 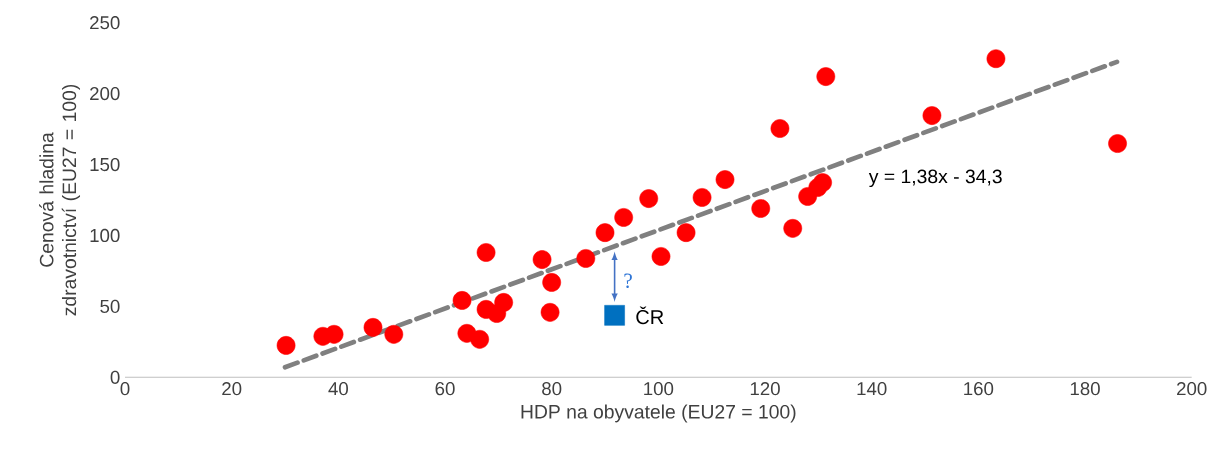 I want to click on x-tick-label: 40, so click(x=338, y=388).